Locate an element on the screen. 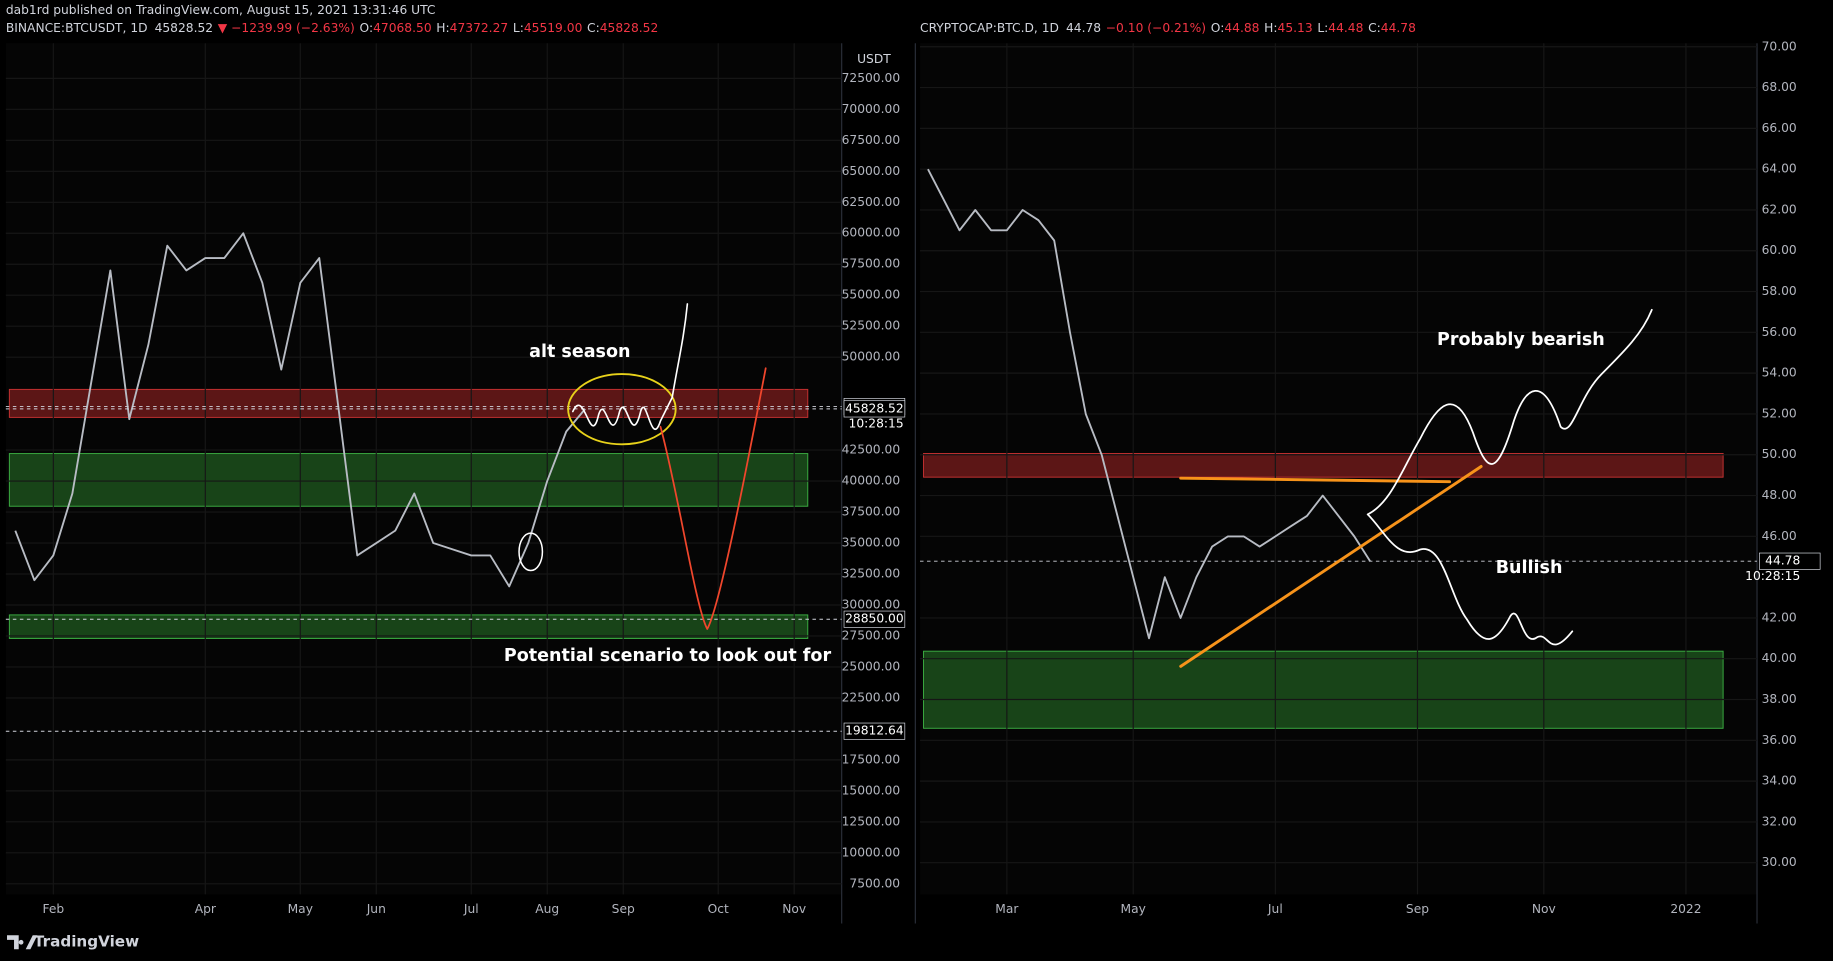  y-tick-label: 27500.00 is located at coordinates (871, 635).